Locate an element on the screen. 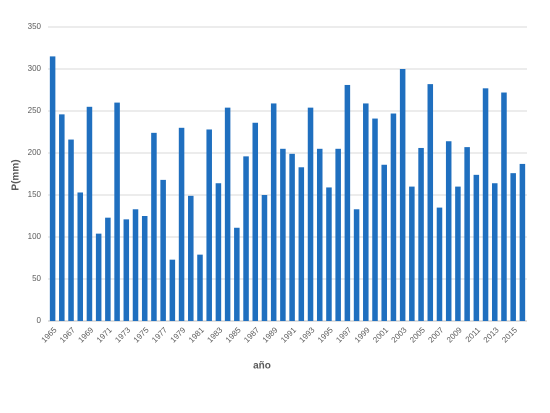 This screenshot has width=550, height=413. y-tick-label: 100 is located at coordinates (35, 236).